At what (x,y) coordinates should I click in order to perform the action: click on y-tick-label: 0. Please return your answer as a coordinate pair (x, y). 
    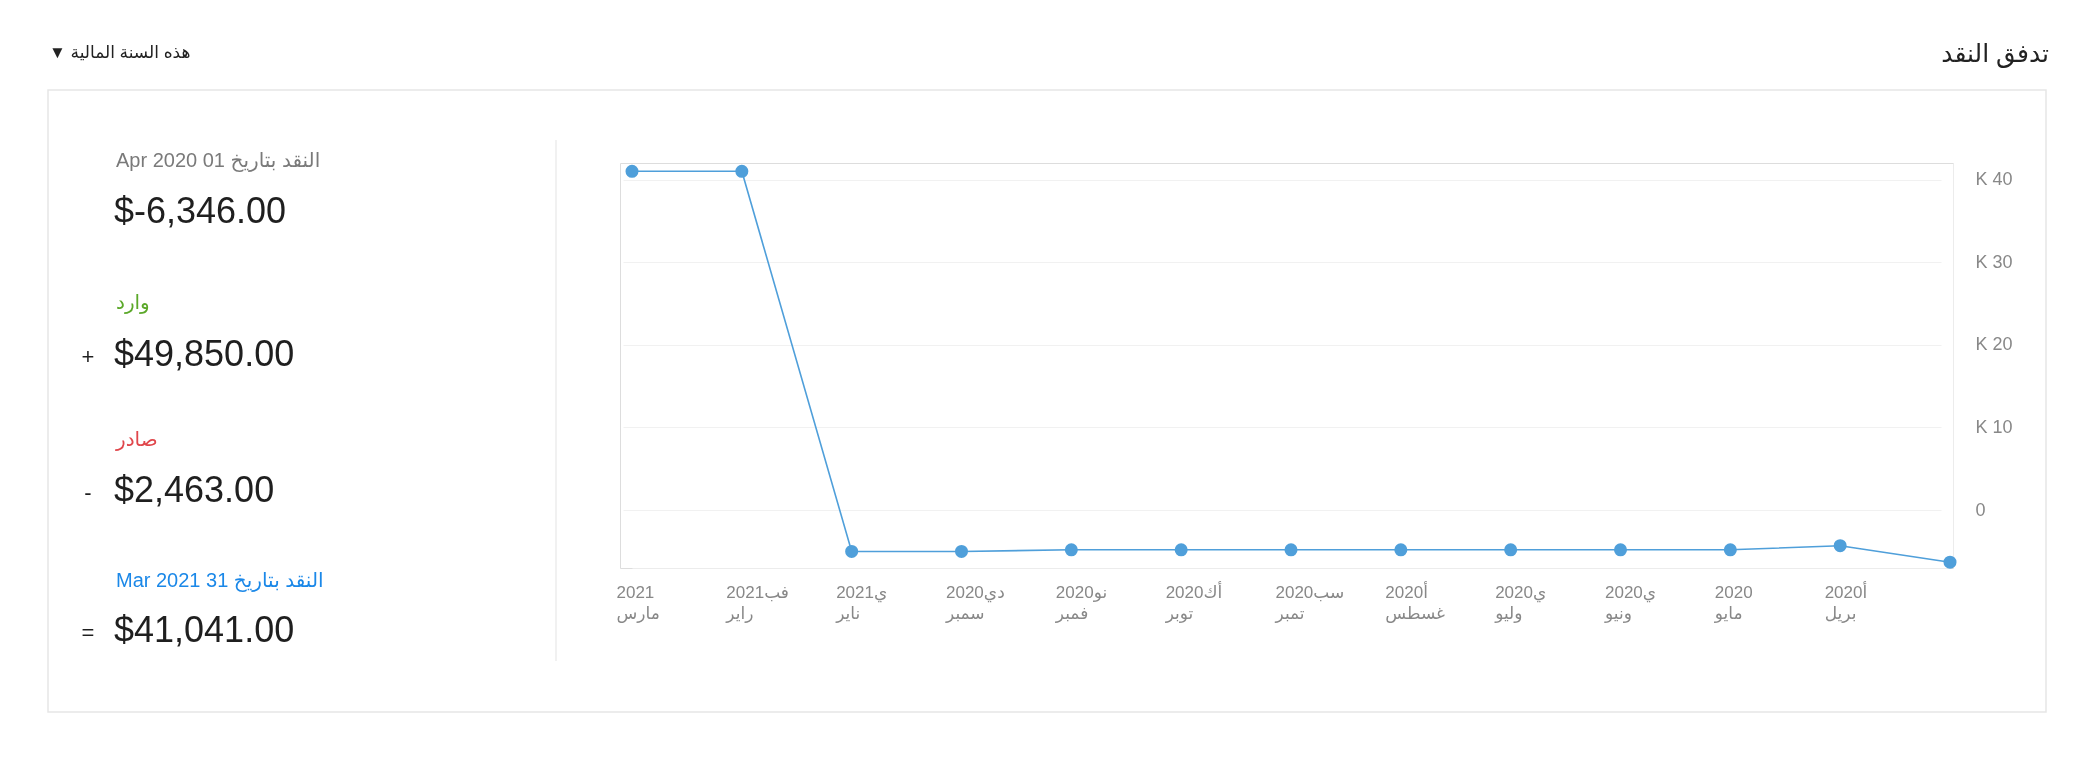
    Looking at the image, I should click on (1980, 509).